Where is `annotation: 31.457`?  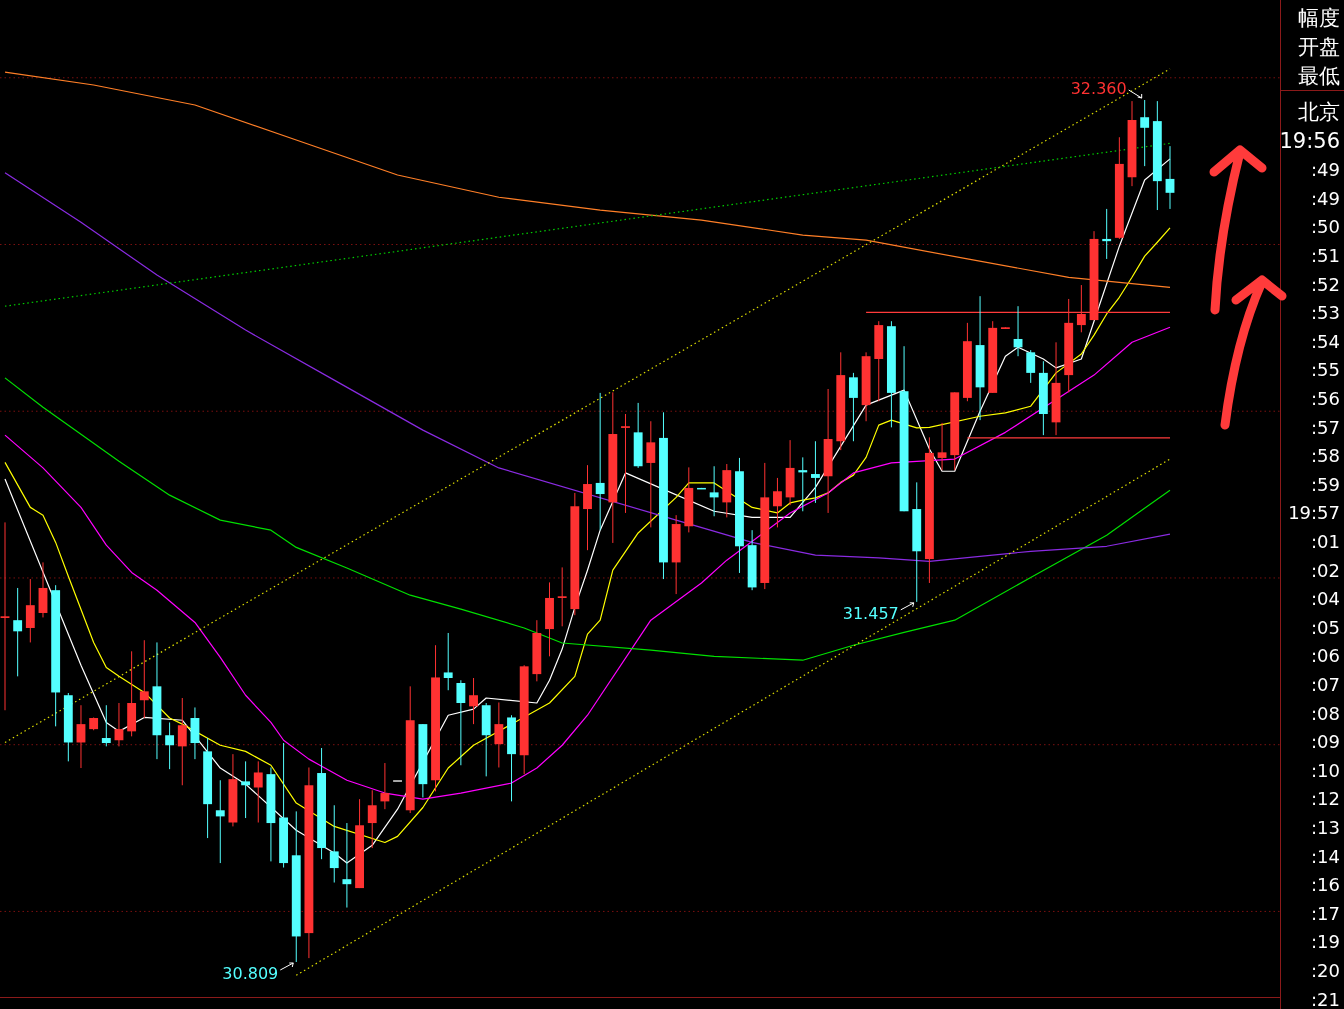 annotation: 31.457 is located at coordinates (870, 613).